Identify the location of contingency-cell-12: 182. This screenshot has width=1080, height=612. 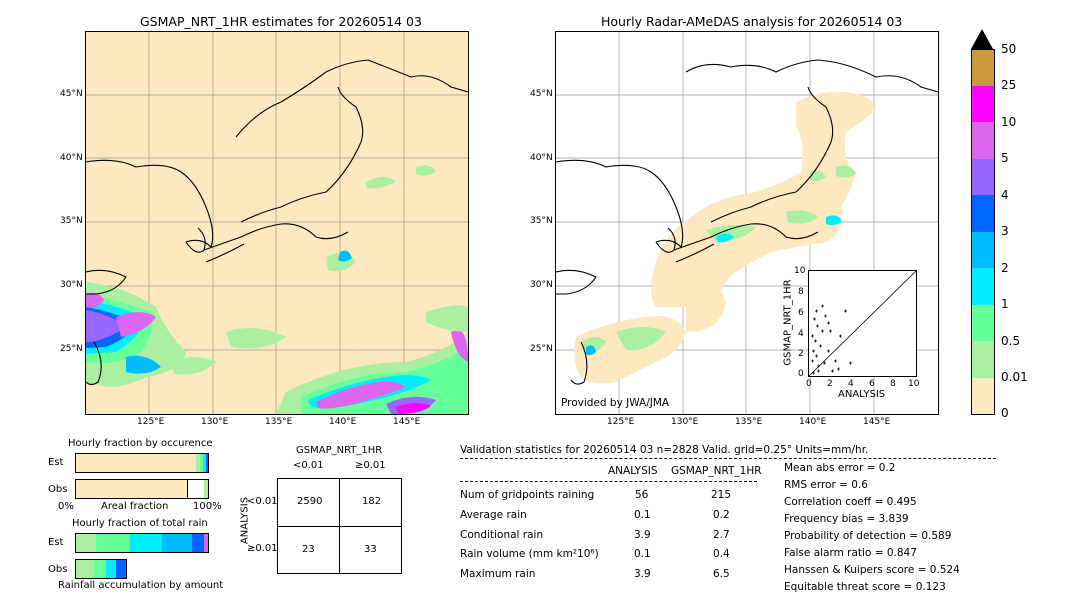
(372, 501).